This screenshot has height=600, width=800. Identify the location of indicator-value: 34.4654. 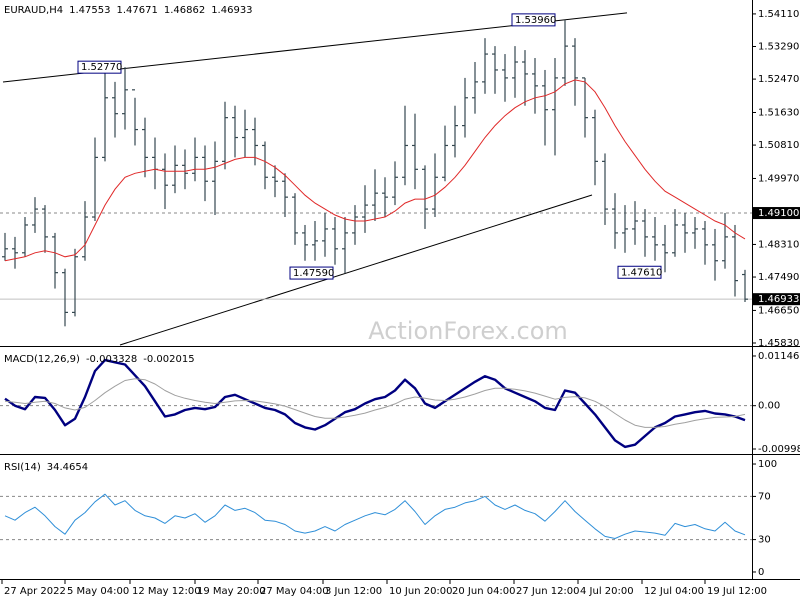
(67, 467).